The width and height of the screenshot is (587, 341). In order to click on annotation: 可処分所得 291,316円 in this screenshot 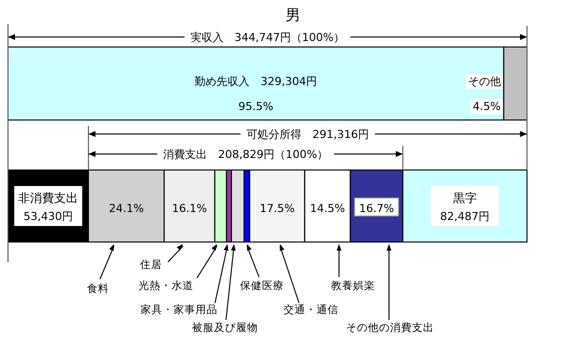, I will do `click(307, 134)`.